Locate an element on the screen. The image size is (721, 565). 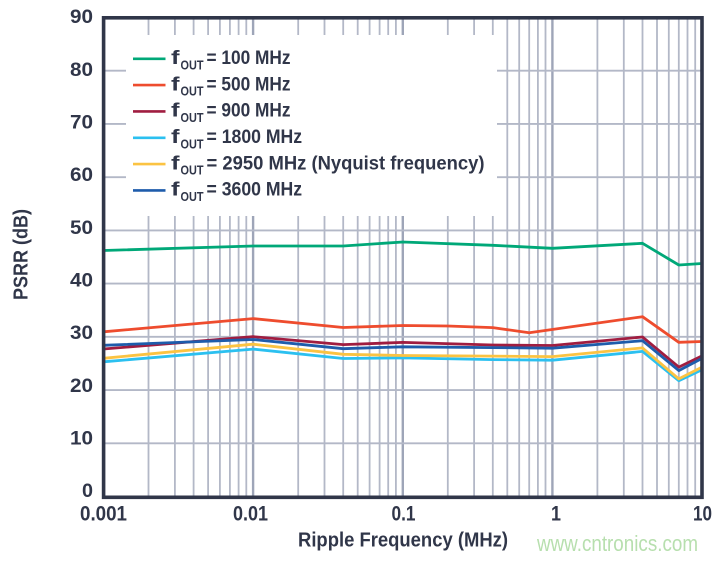
svg-text: 90 is located at coordinates (81, 17).